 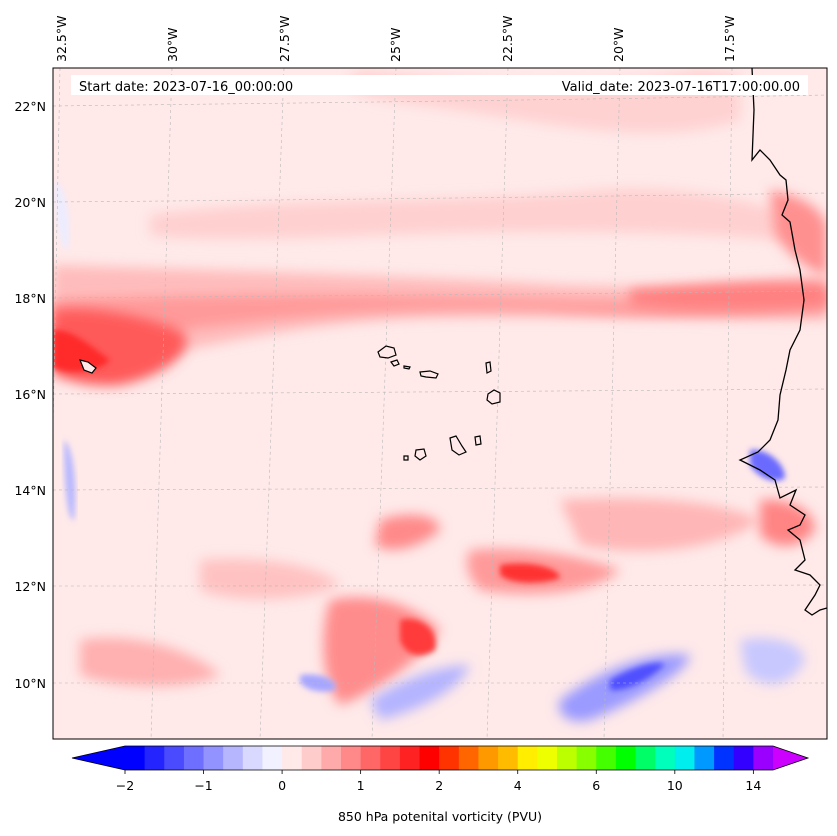 I want to click on island-maio, so click(x=478, y=440).